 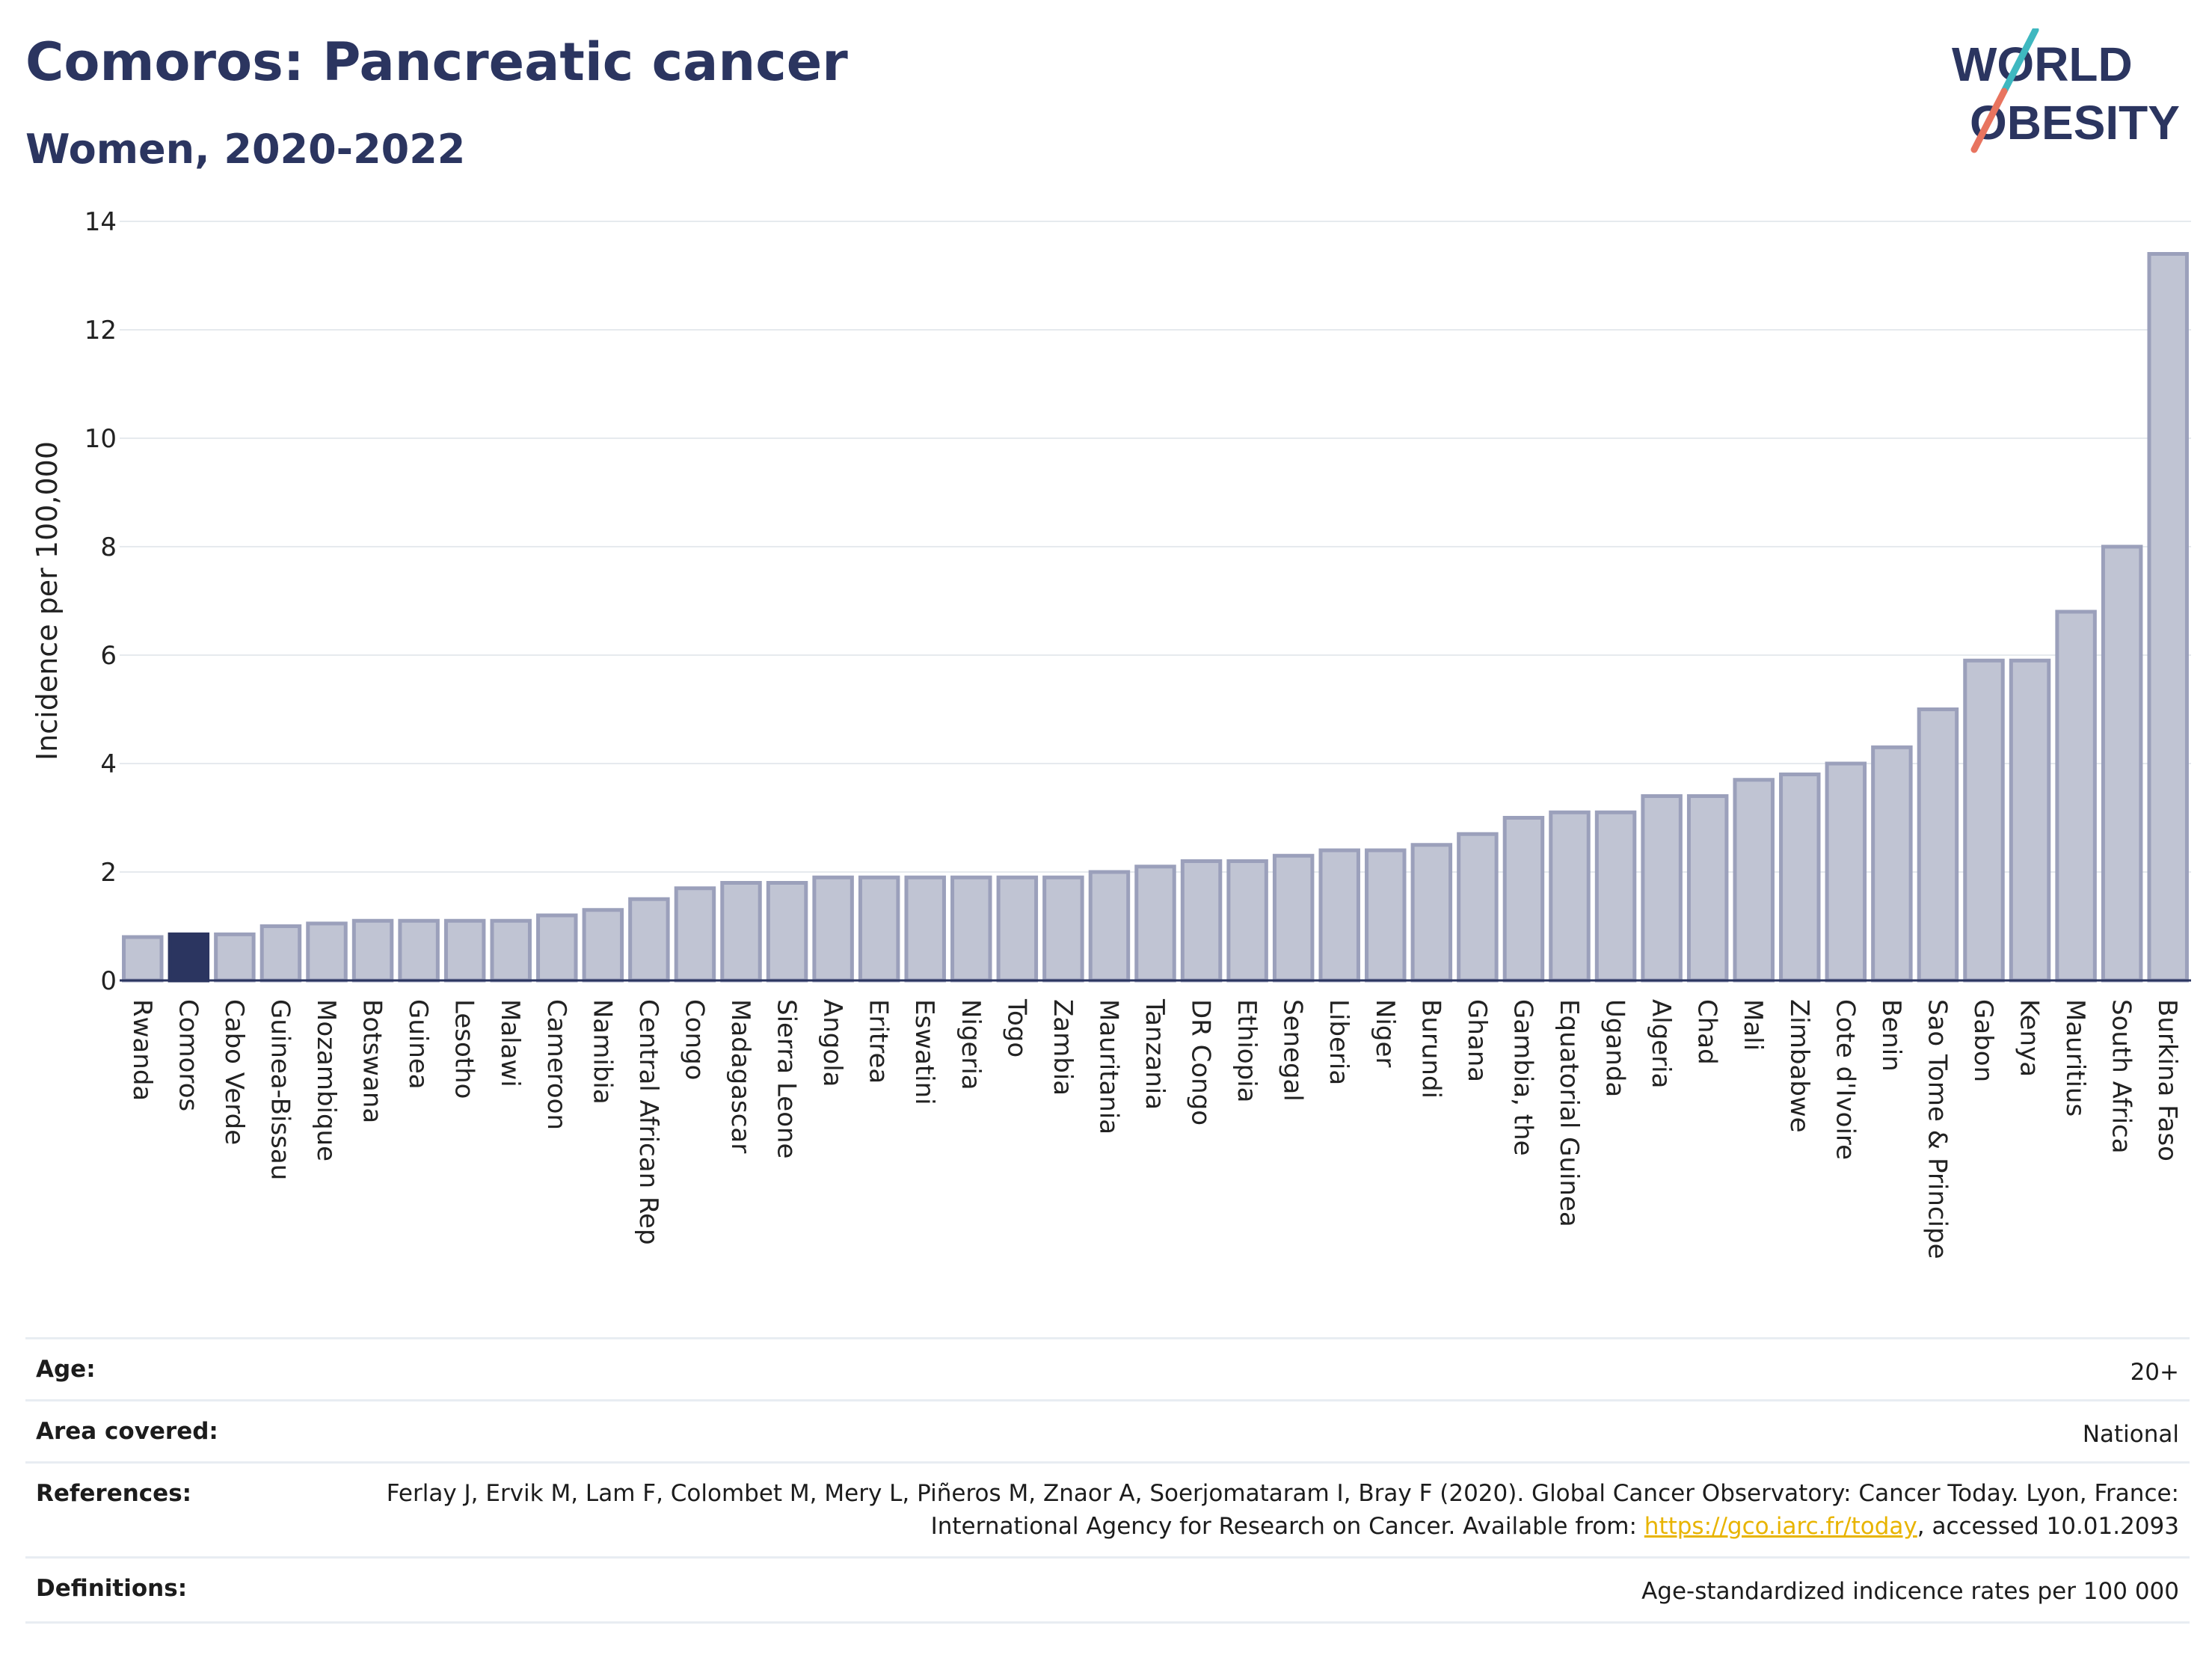 What do you see at coordinates (1293, 1050) in the screenshot?
I see `x-tick-label: Senegal` at bounding box center [1293, 1050].